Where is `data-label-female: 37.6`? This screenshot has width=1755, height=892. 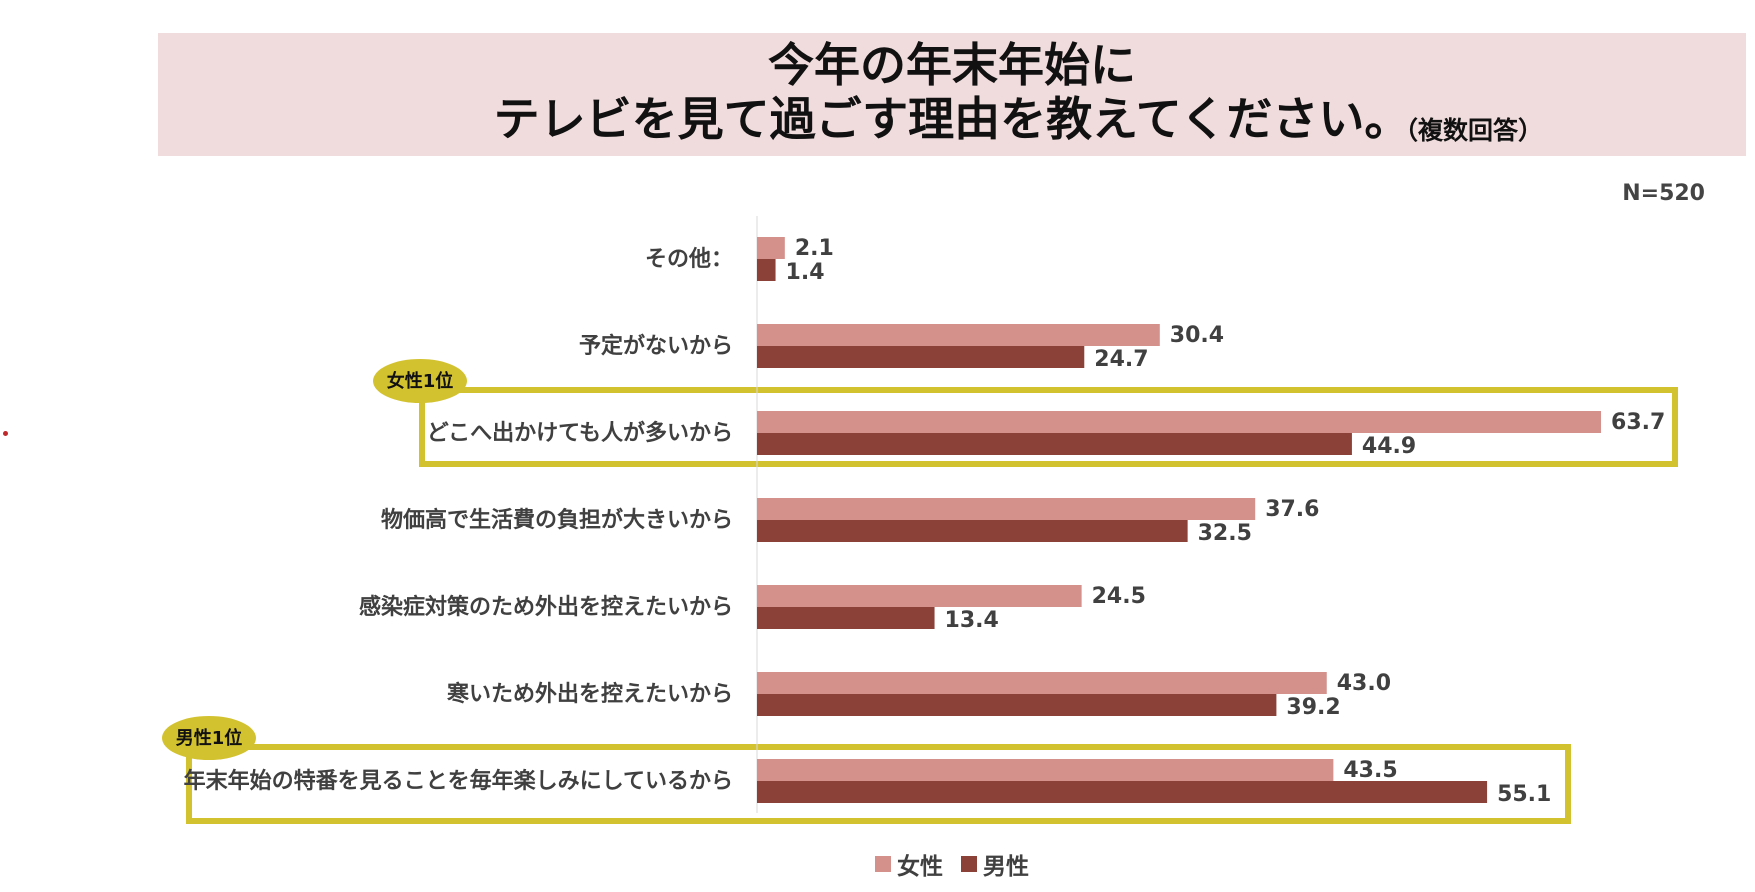
data-label-female: 37.6 is located at coordinates (1292, 509).